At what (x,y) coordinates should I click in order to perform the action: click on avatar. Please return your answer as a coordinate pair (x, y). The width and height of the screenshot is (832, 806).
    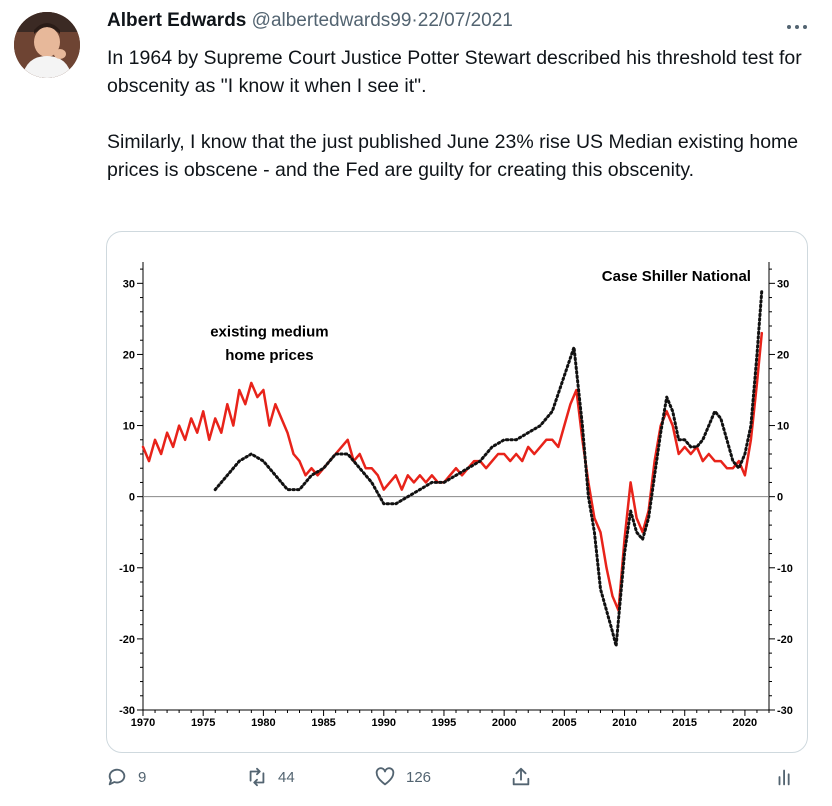
    Looking at the image, I should click on (47, 45).